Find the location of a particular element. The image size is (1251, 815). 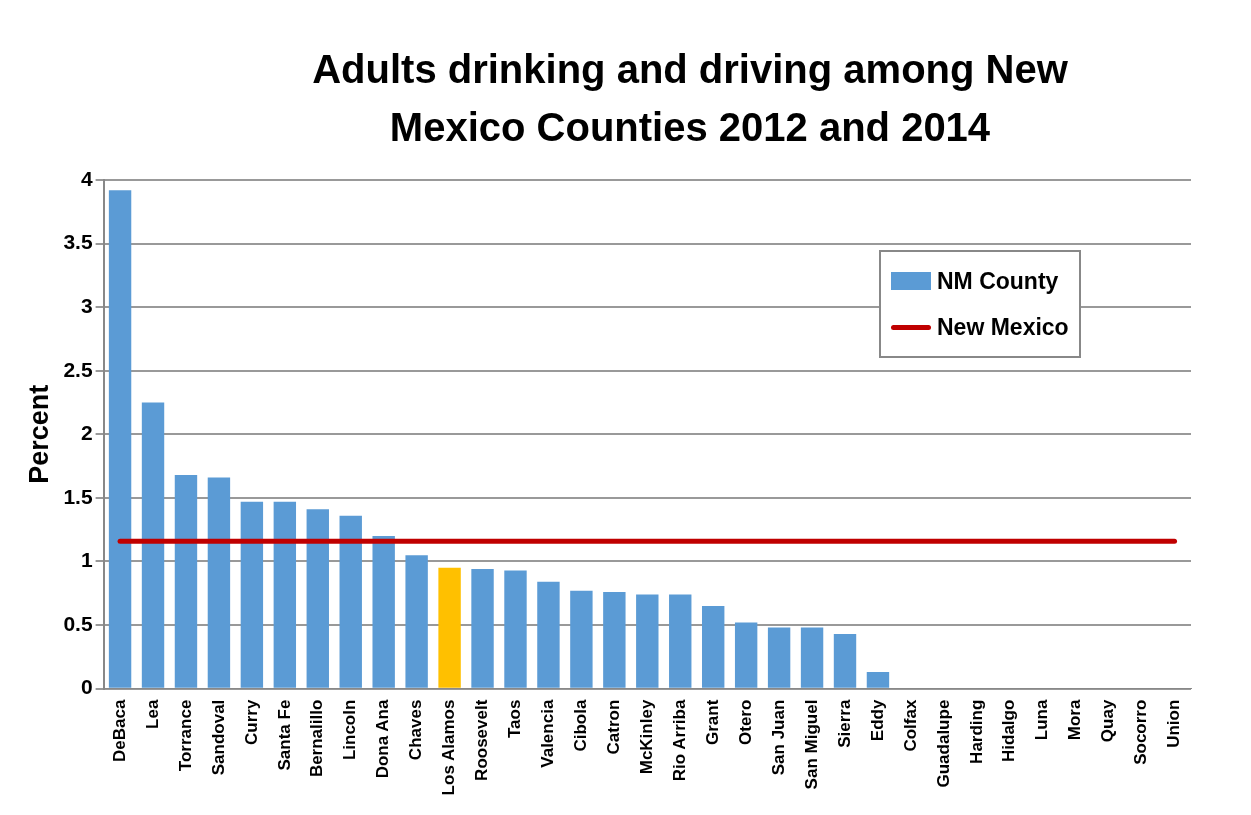

x-tick-label: Socorro is located at coordinates (1141, 732).